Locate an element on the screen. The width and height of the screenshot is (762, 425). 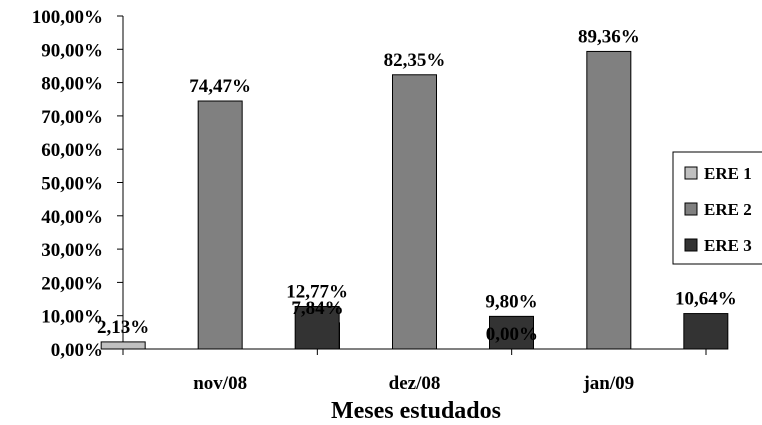
x-tick-label: dez/08 is located at coordinates (415, 383).